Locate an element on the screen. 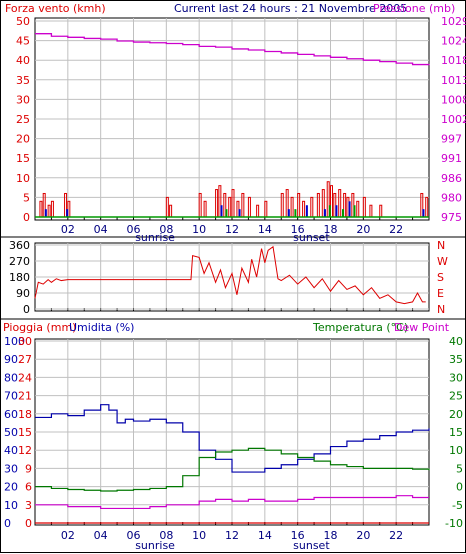 The image size is (466, 554). pressure-tick-label: 986 is located at coordinates (451, 178).